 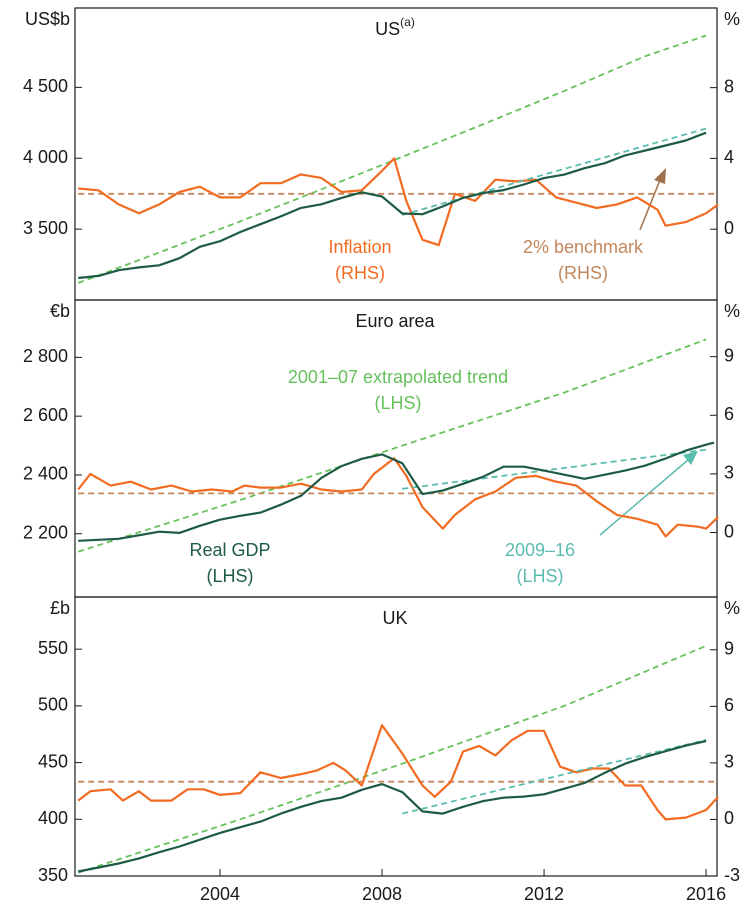 What do you see at coordinates (398, 377) in the screenshot?
I see `annotation: 2001–07 extrapolated trend` at bounding box center [398, 377].